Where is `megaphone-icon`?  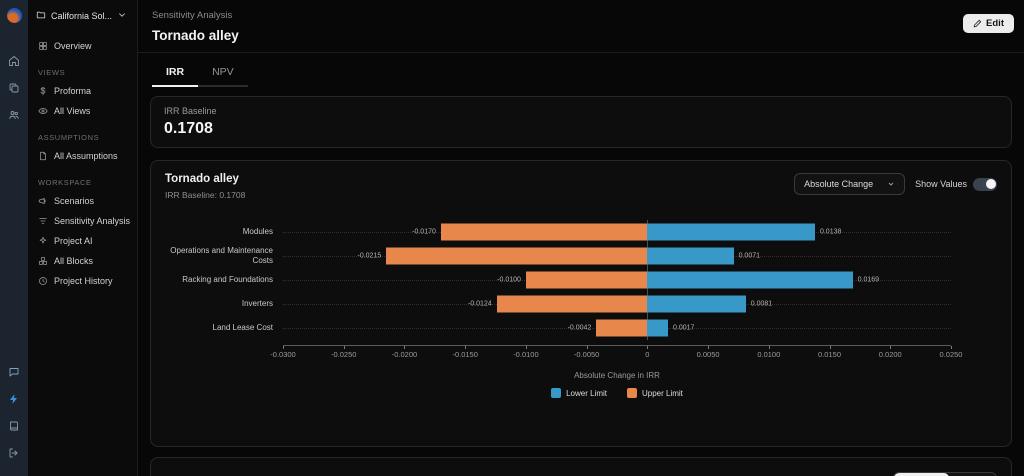
megaphone-icon is located at coordinates (43, 201).